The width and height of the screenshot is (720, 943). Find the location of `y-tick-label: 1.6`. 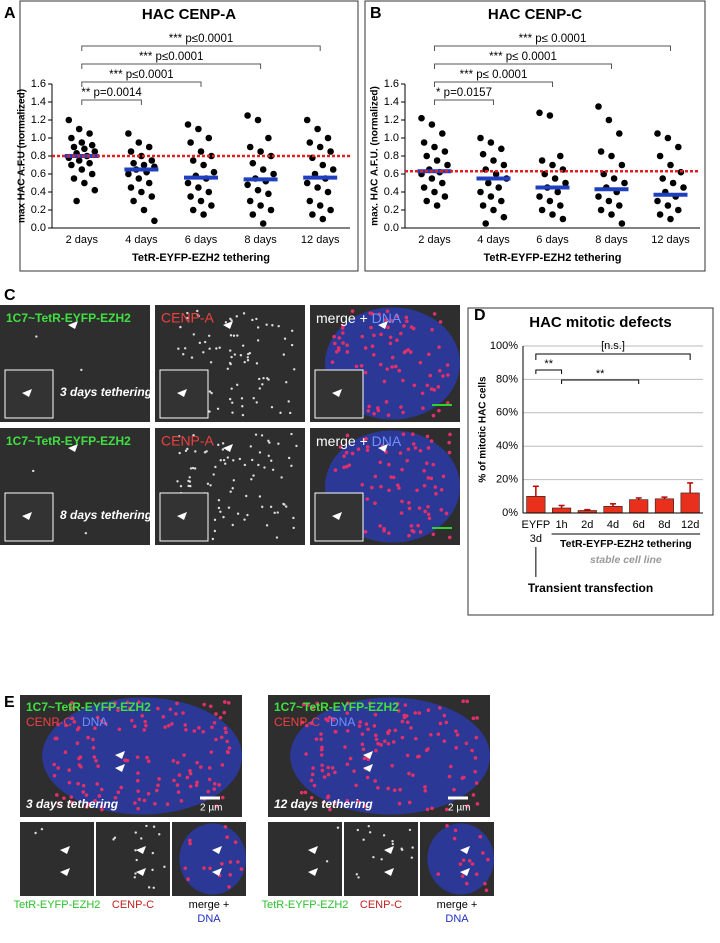

y-tick-label: 1.6 is located at coordinates (391, 84).